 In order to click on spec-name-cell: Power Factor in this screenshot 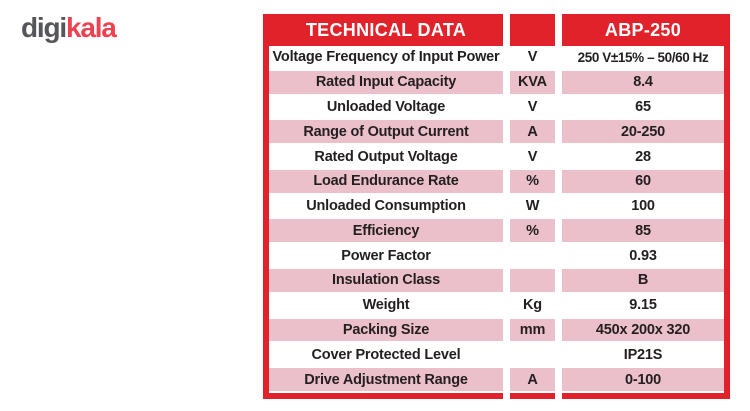, I will do `click(386, 257)`.